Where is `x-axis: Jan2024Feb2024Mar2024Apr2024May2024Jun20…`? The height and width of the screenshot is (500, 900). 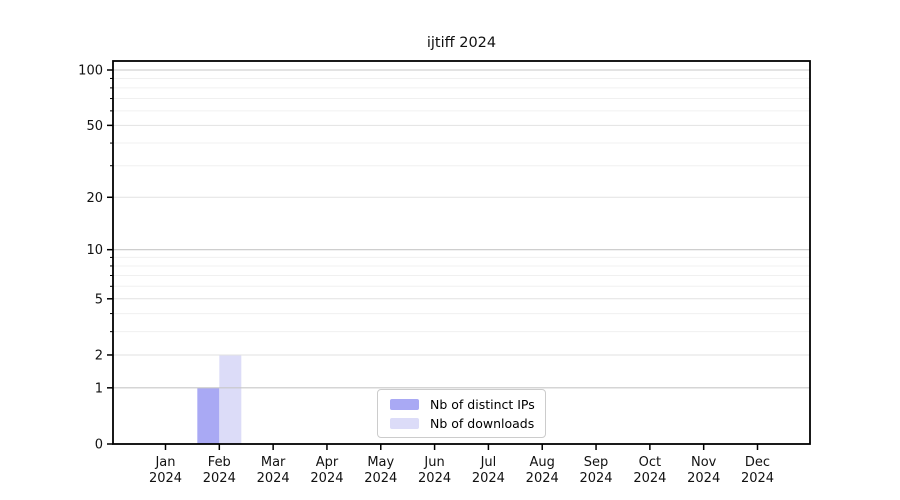
x-axis: Jan2024Feb2024Mar2024Apr2024May2024Jun20… is located at coordinates (461, 465).